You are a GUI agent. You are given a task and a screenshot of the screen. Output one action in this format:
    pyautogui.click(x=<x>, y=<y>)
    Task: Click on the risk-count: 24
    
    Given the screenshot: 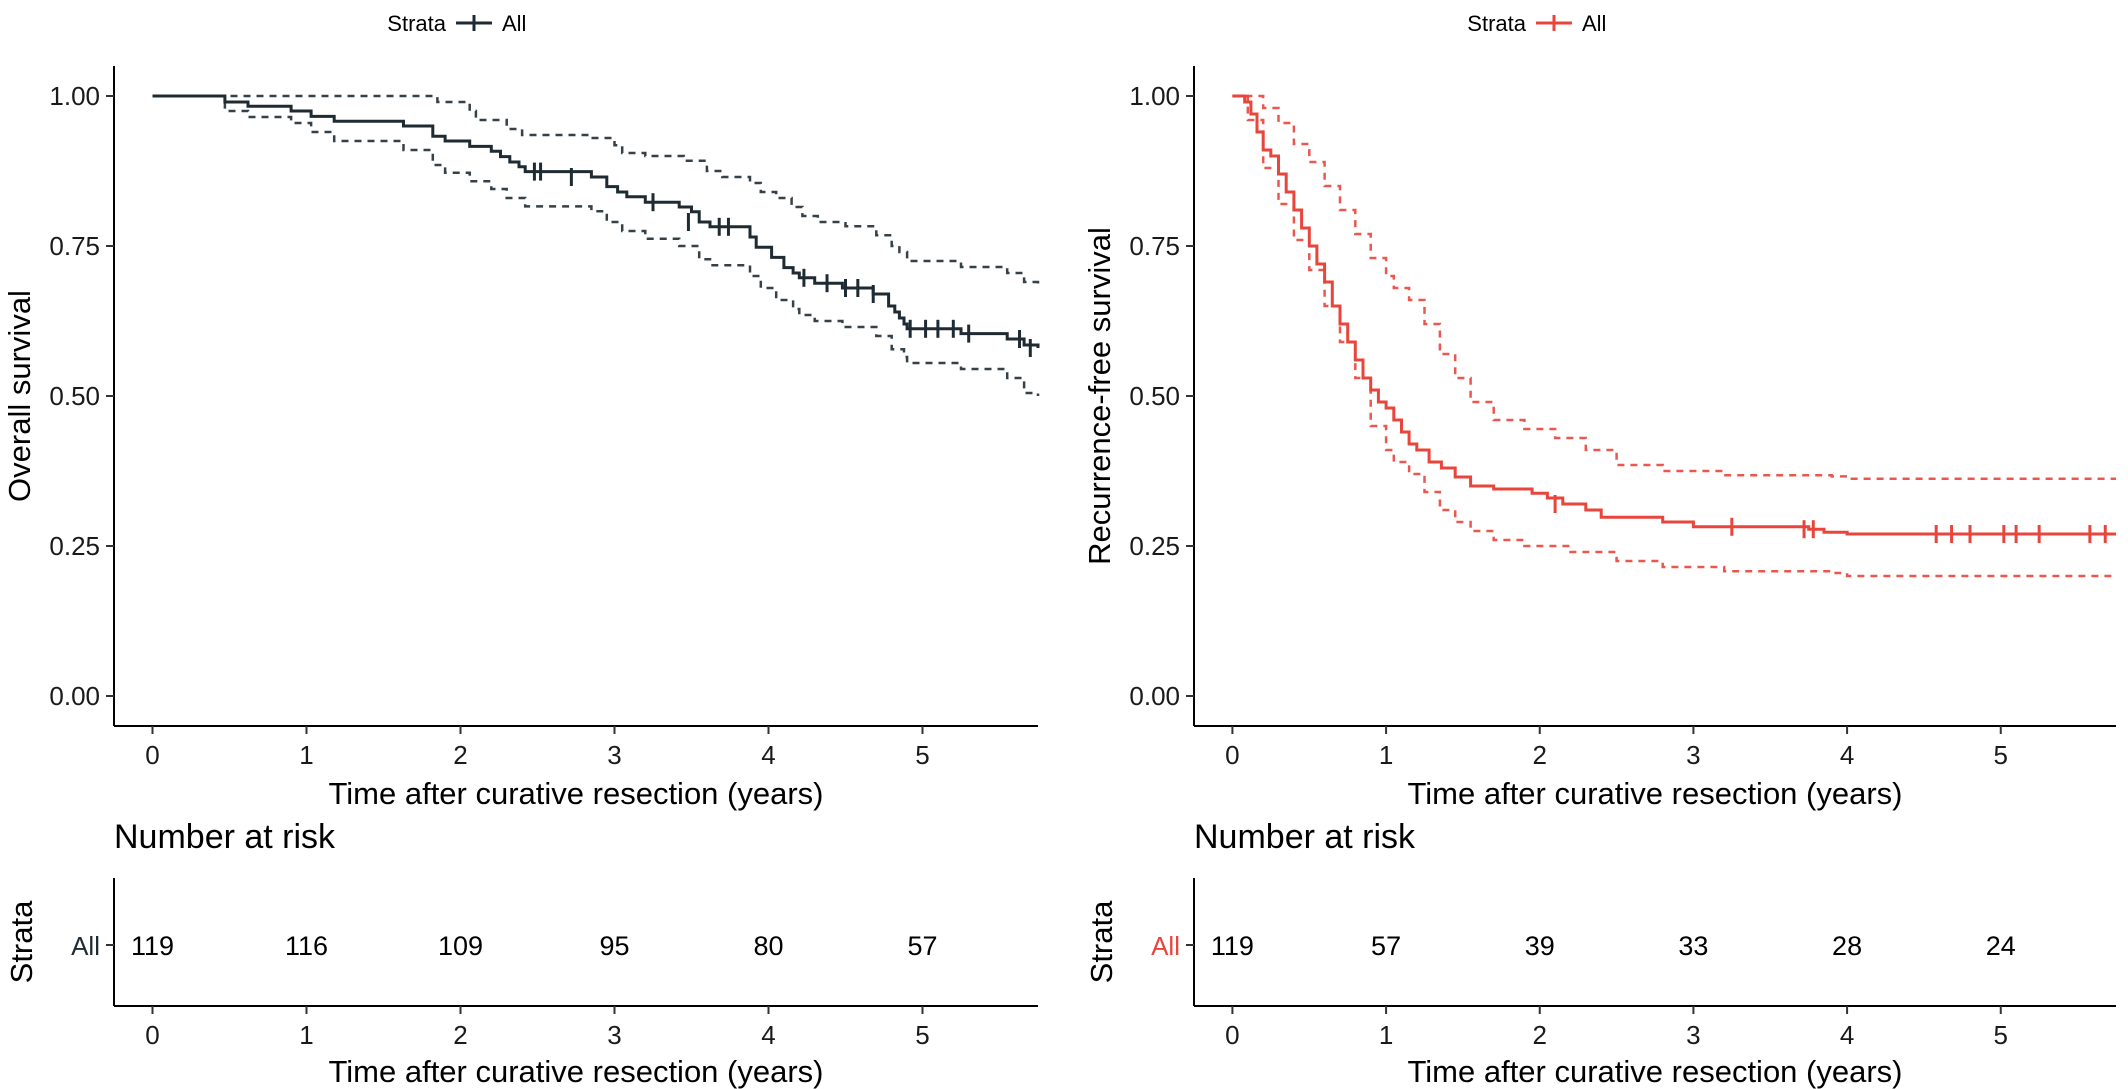 What is the action you would take?
    pyautogui.click(x=2001, y=946)
    